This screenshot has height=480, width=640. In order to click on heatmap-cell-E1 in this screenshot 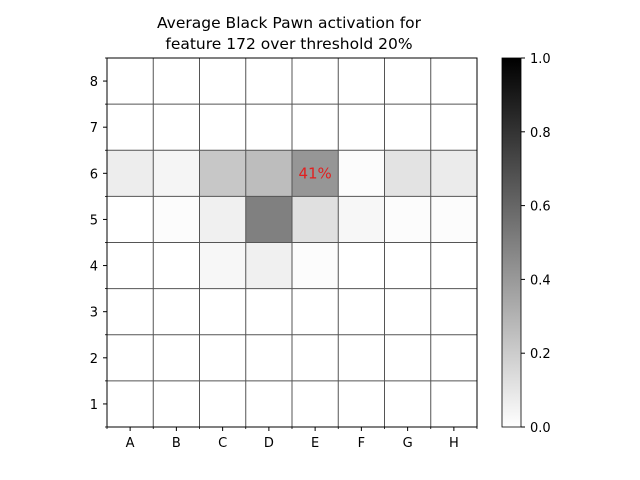, I will do `click(315, 403)`.